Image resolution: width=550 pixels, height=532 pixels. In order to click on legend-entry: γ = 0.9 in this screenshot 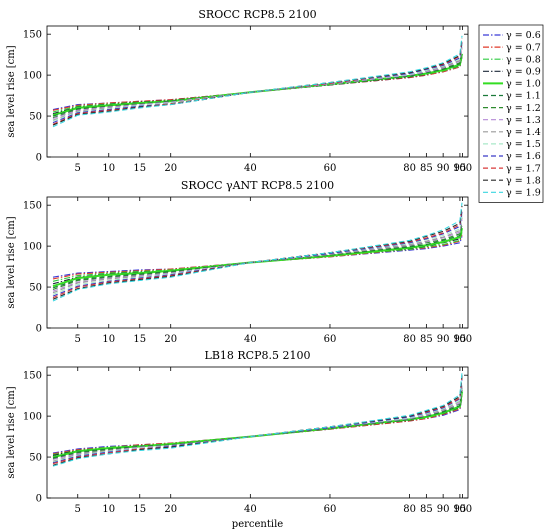, I will do `click(512, 72)`.